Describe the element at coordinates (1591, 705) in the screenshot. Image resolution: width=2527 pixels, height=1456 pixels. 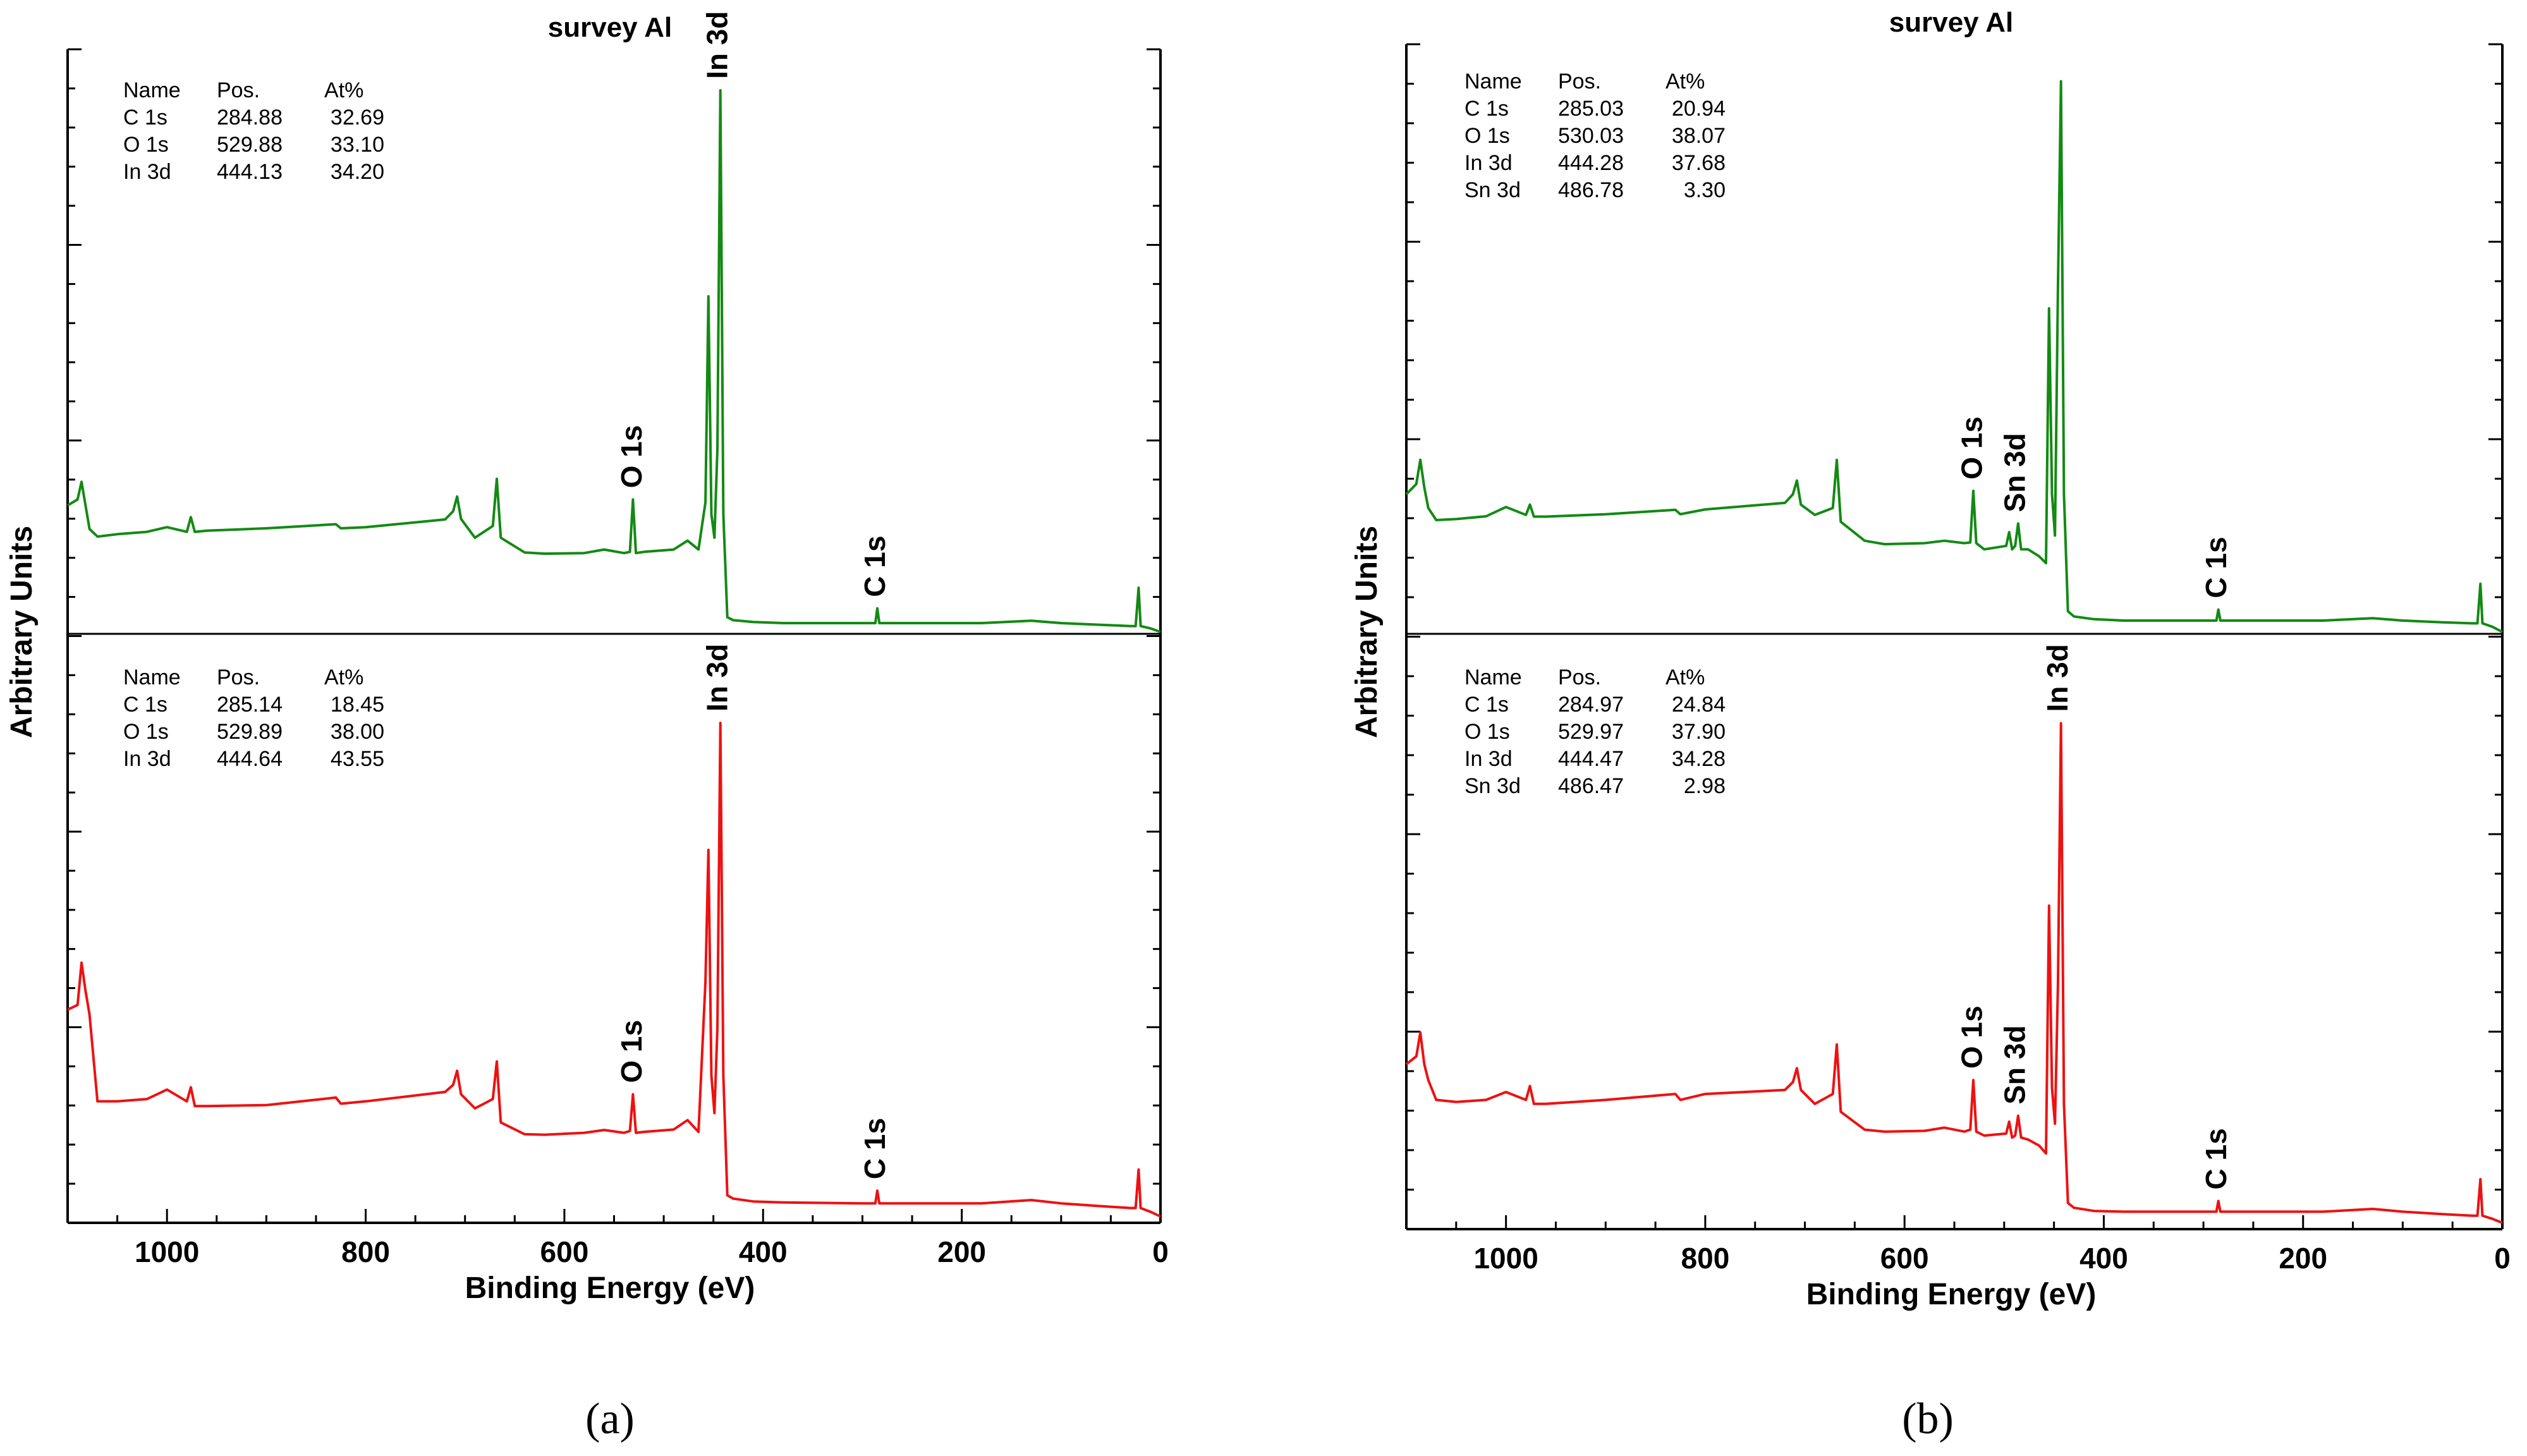
I see `table-cell: 284.97` at that location.